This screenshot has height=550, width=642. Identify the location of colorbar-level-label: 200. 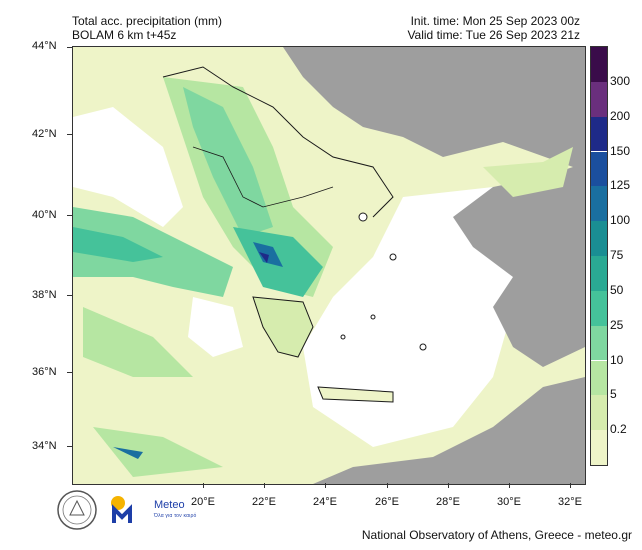
(620, 115).